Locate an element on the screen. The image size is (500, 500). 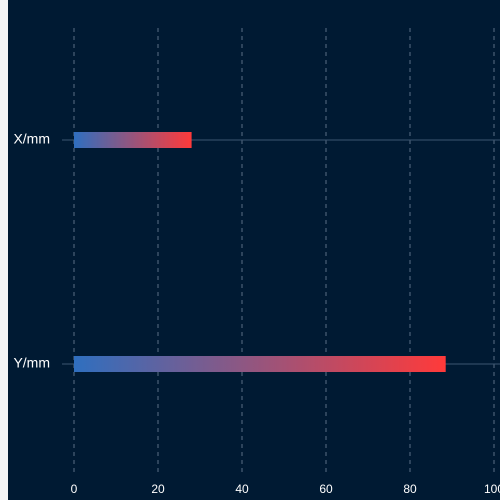
x-tick-label: 100 is located at coordinates (492, 489).